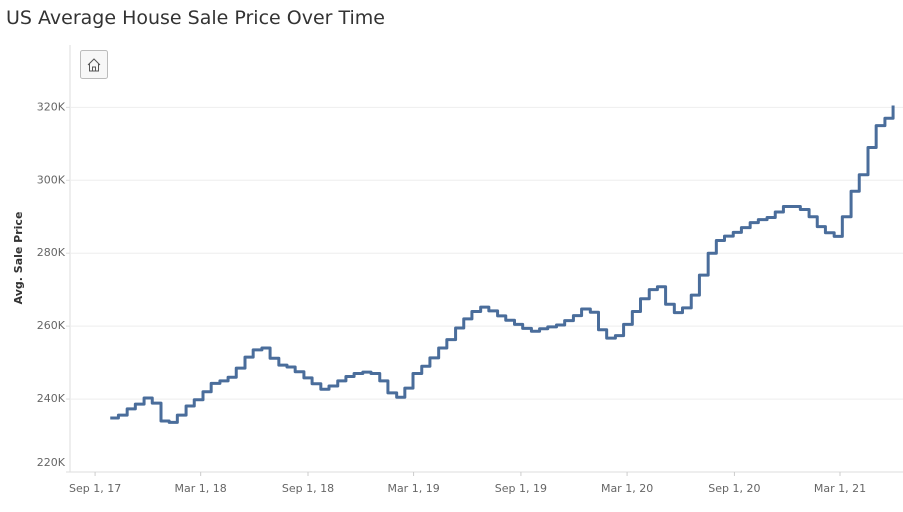  Describe the element at coordinates (18, 258) in the screenshot. I see `y-axis-label: Avg. Sale Price` at that location.